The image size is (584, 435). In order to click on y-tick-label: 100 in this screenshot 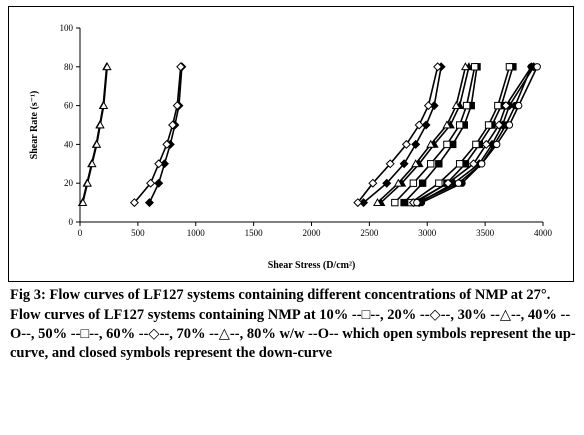, I will do `click(67, 28)`.